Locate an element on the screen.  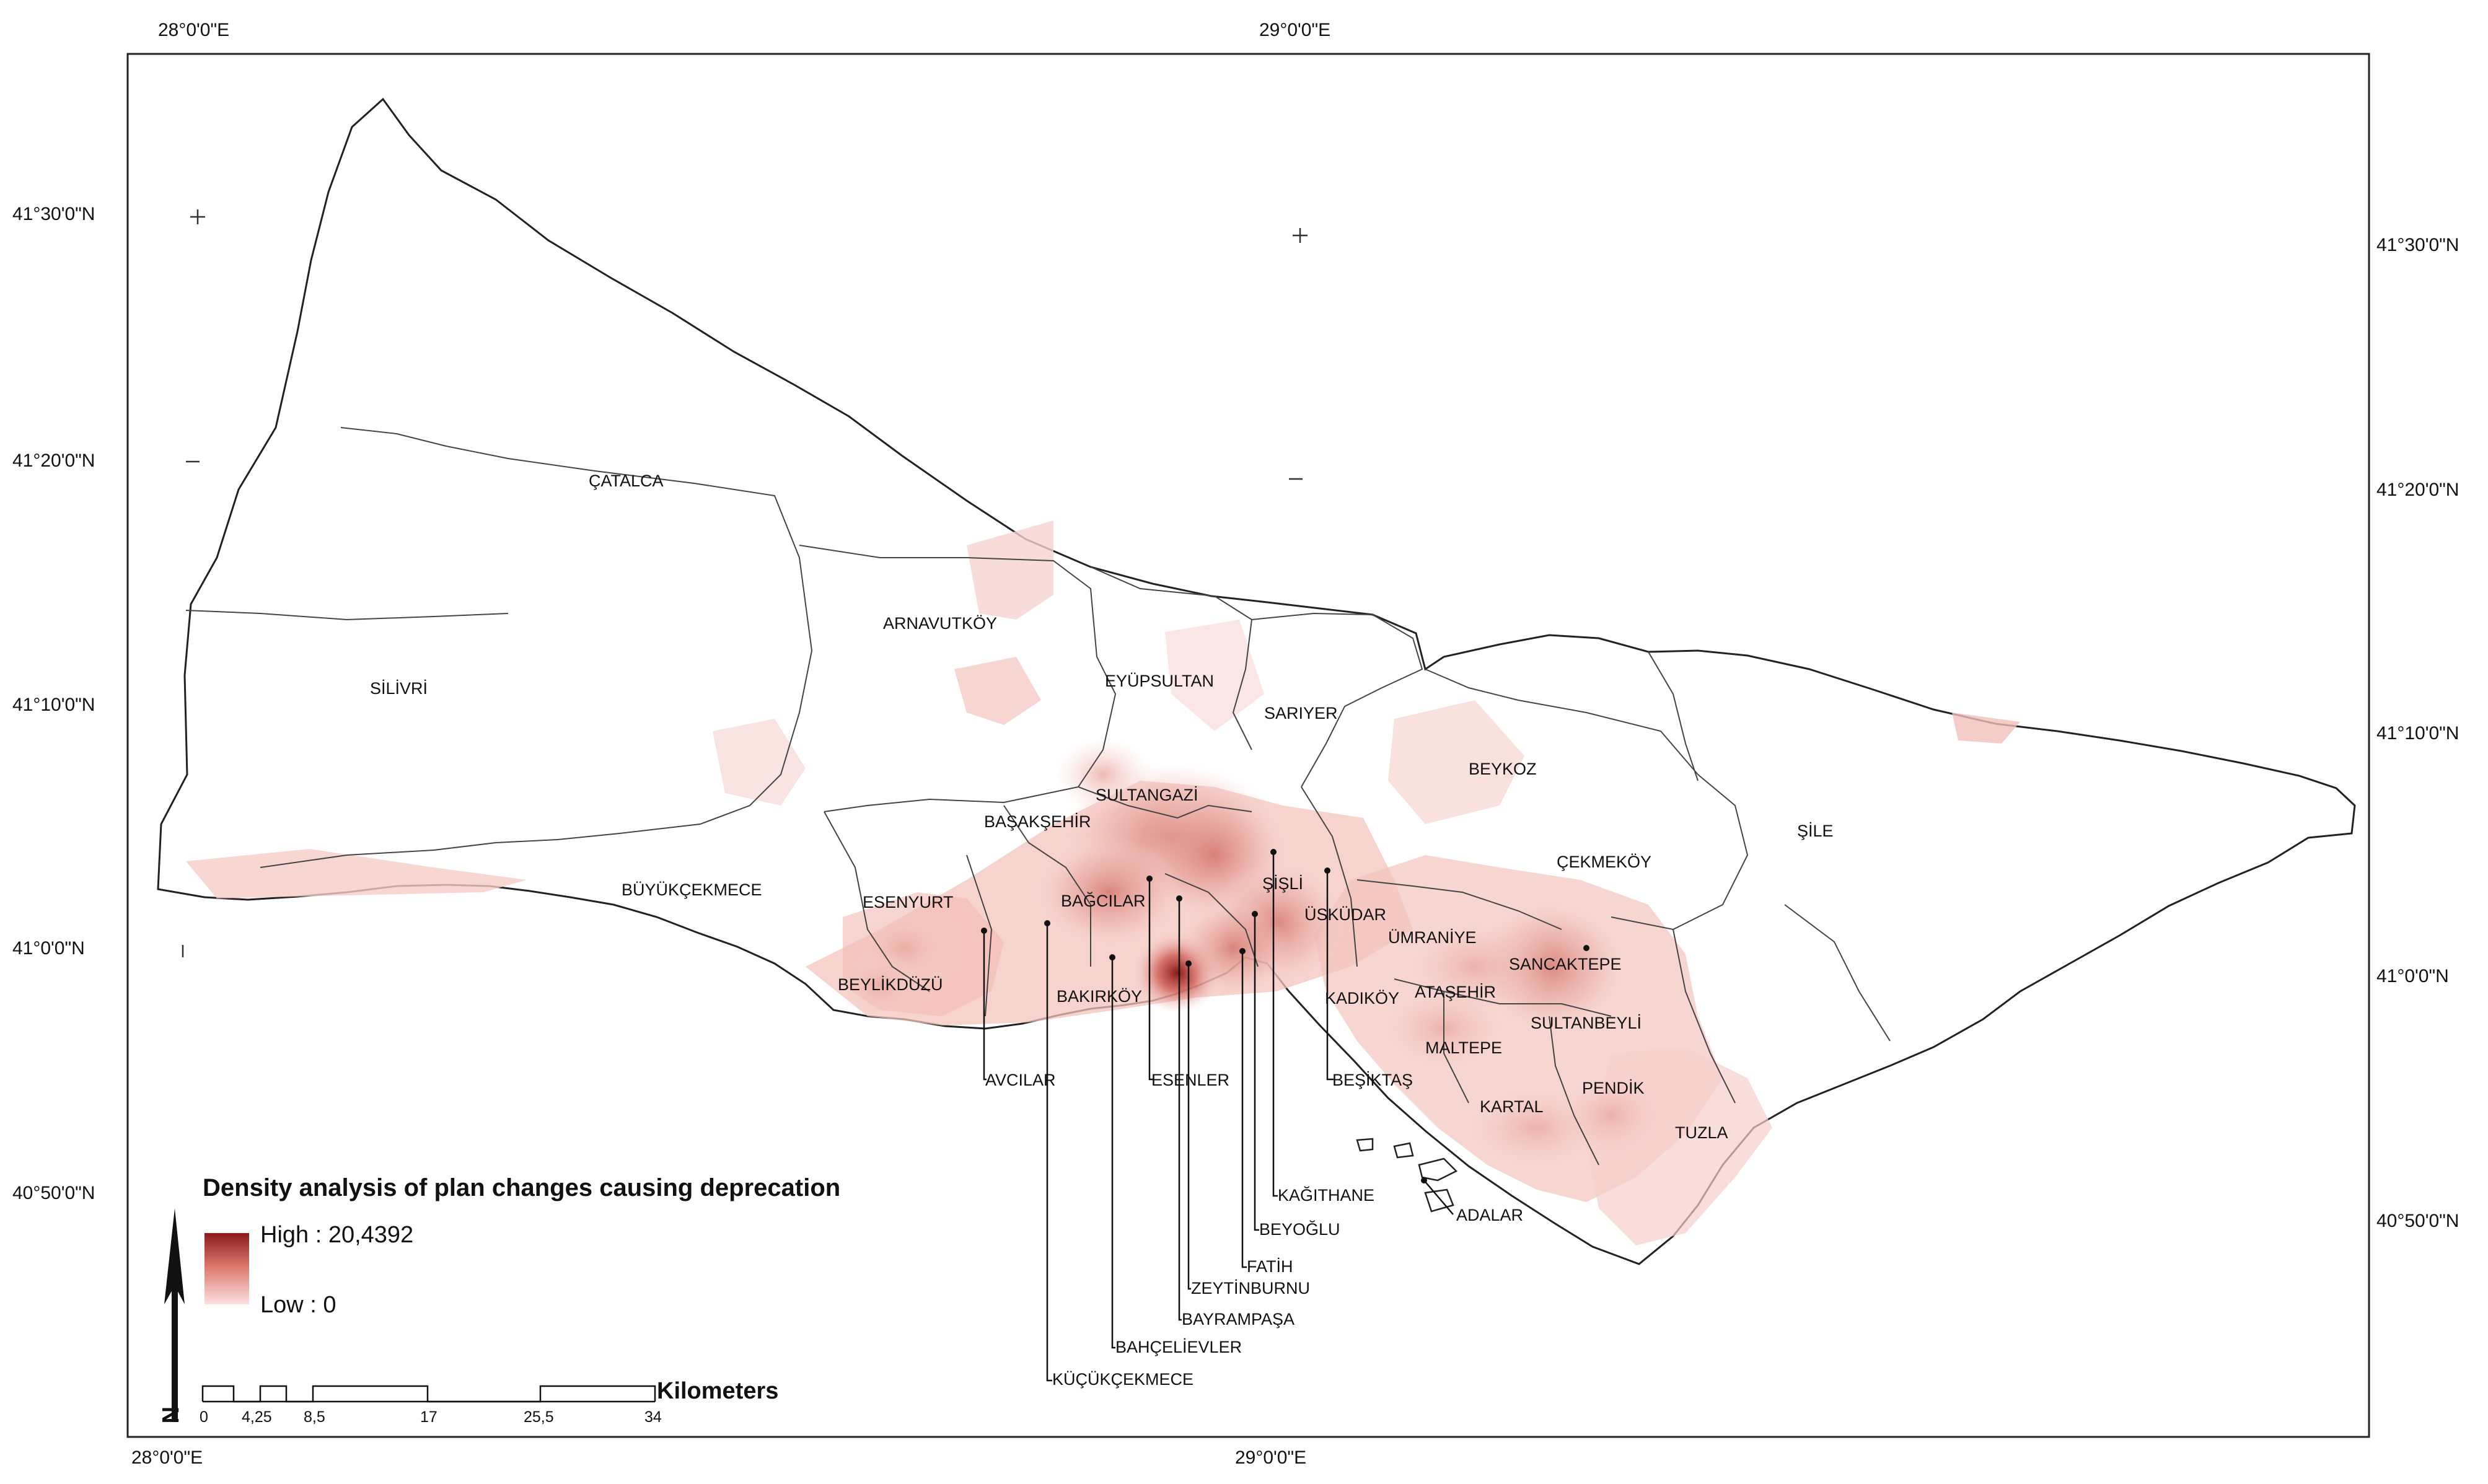
district-label-beylikduzu: BEYLİKDÜZÜ is located at coordinates (890, 985).